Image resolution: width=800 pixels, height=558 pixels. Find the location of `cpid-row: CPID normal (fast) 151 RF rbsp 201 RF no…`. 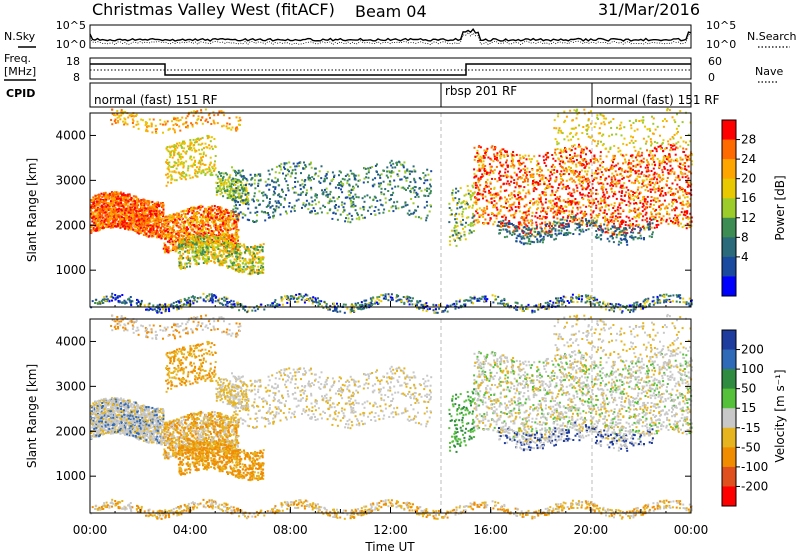

cpid-row: CPID normal (fast) 151 RF rbsp 201 RF no… is located at coordinates (363, 95).